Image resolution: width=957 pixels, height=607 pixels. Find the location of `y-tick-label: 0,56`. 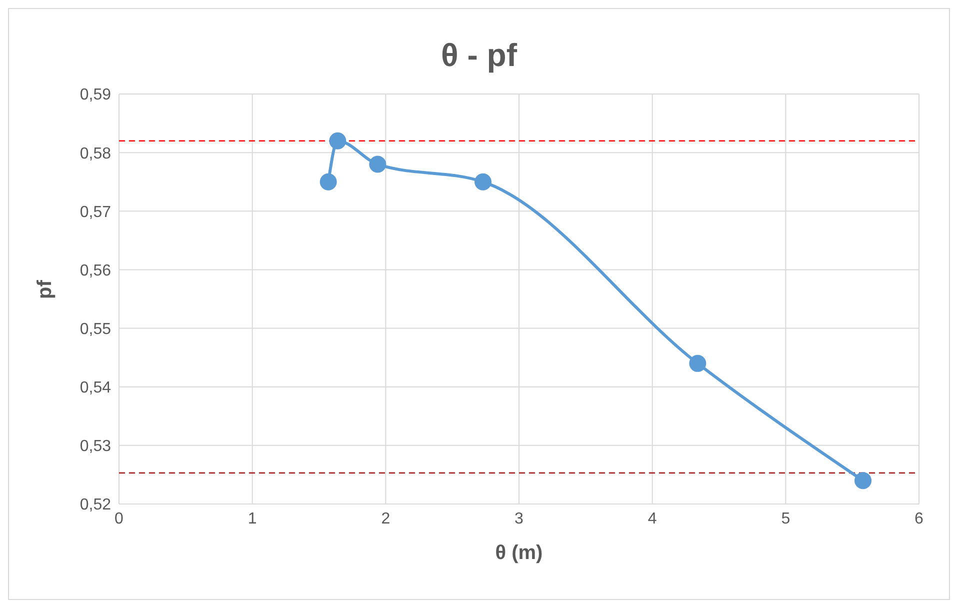

y-tick-label: 0,56 is located at coordinates (96, 271).